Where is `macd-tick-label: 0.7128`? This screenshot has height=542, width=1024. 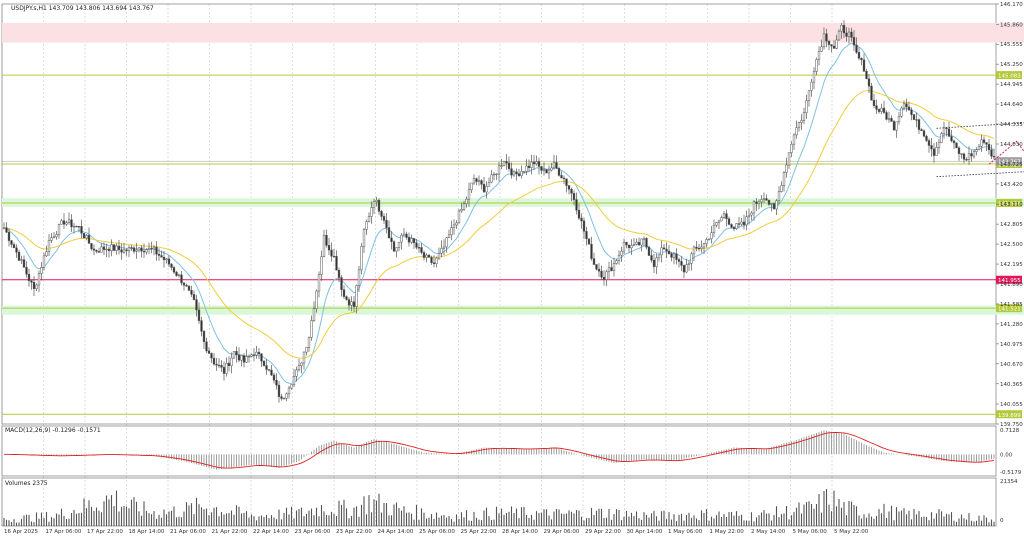
macd-tick-label: 0.7128 is located at coordinates (1010, 431).